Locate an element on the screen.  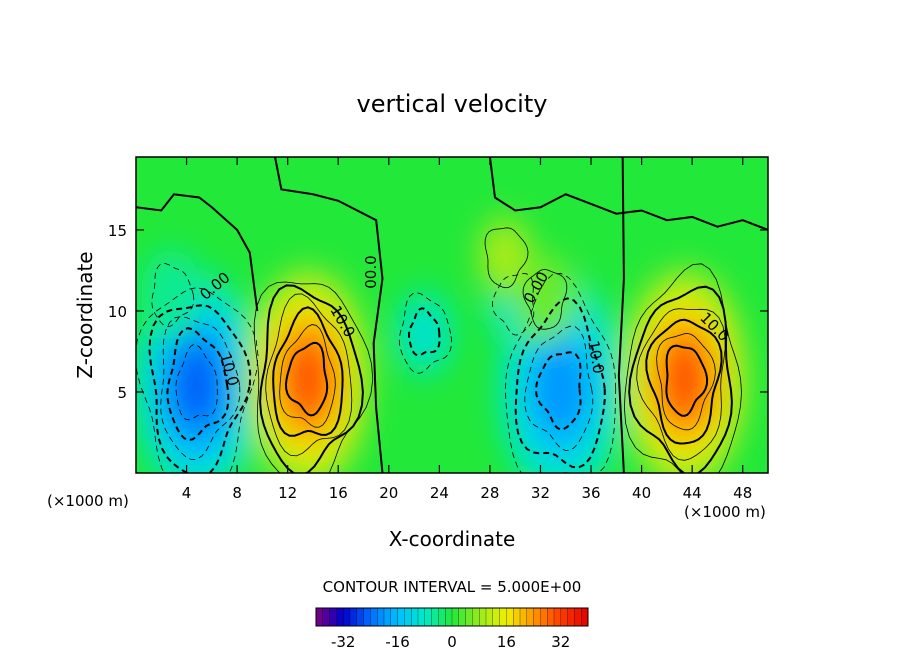
colorbar-tick-label: 32 is located at coordinates (560, 642).